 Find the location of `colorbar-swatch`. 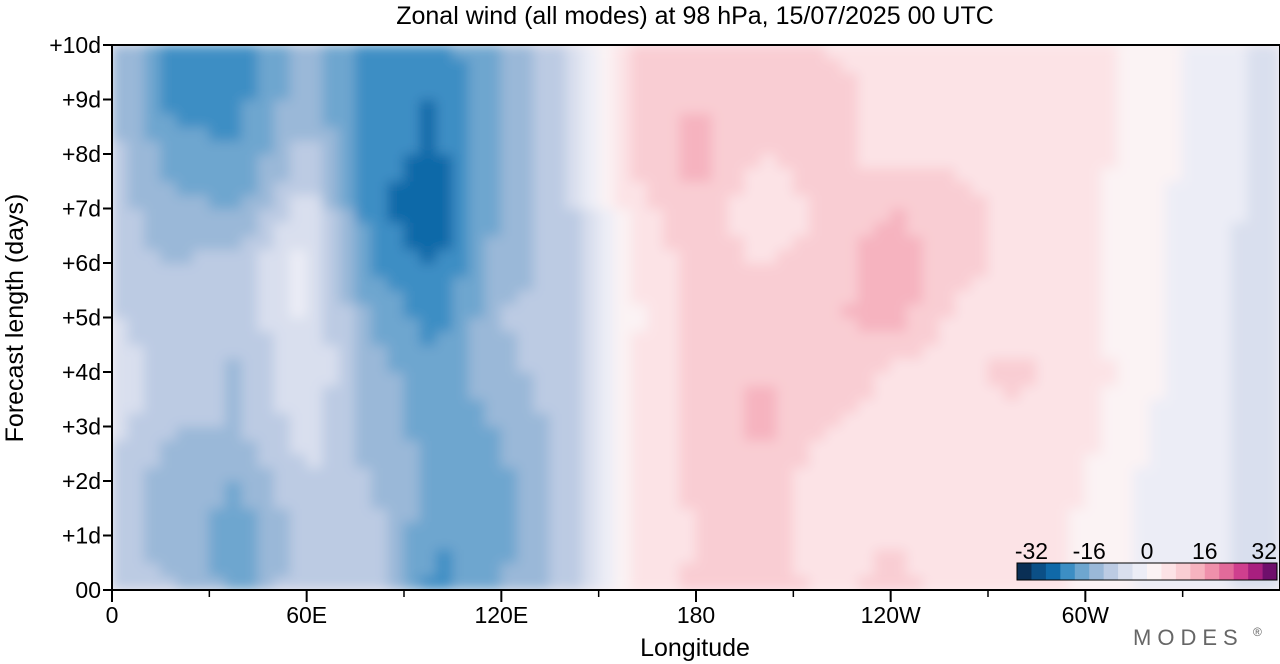

colorbar-swatch is located at coordinates (1154, 571).